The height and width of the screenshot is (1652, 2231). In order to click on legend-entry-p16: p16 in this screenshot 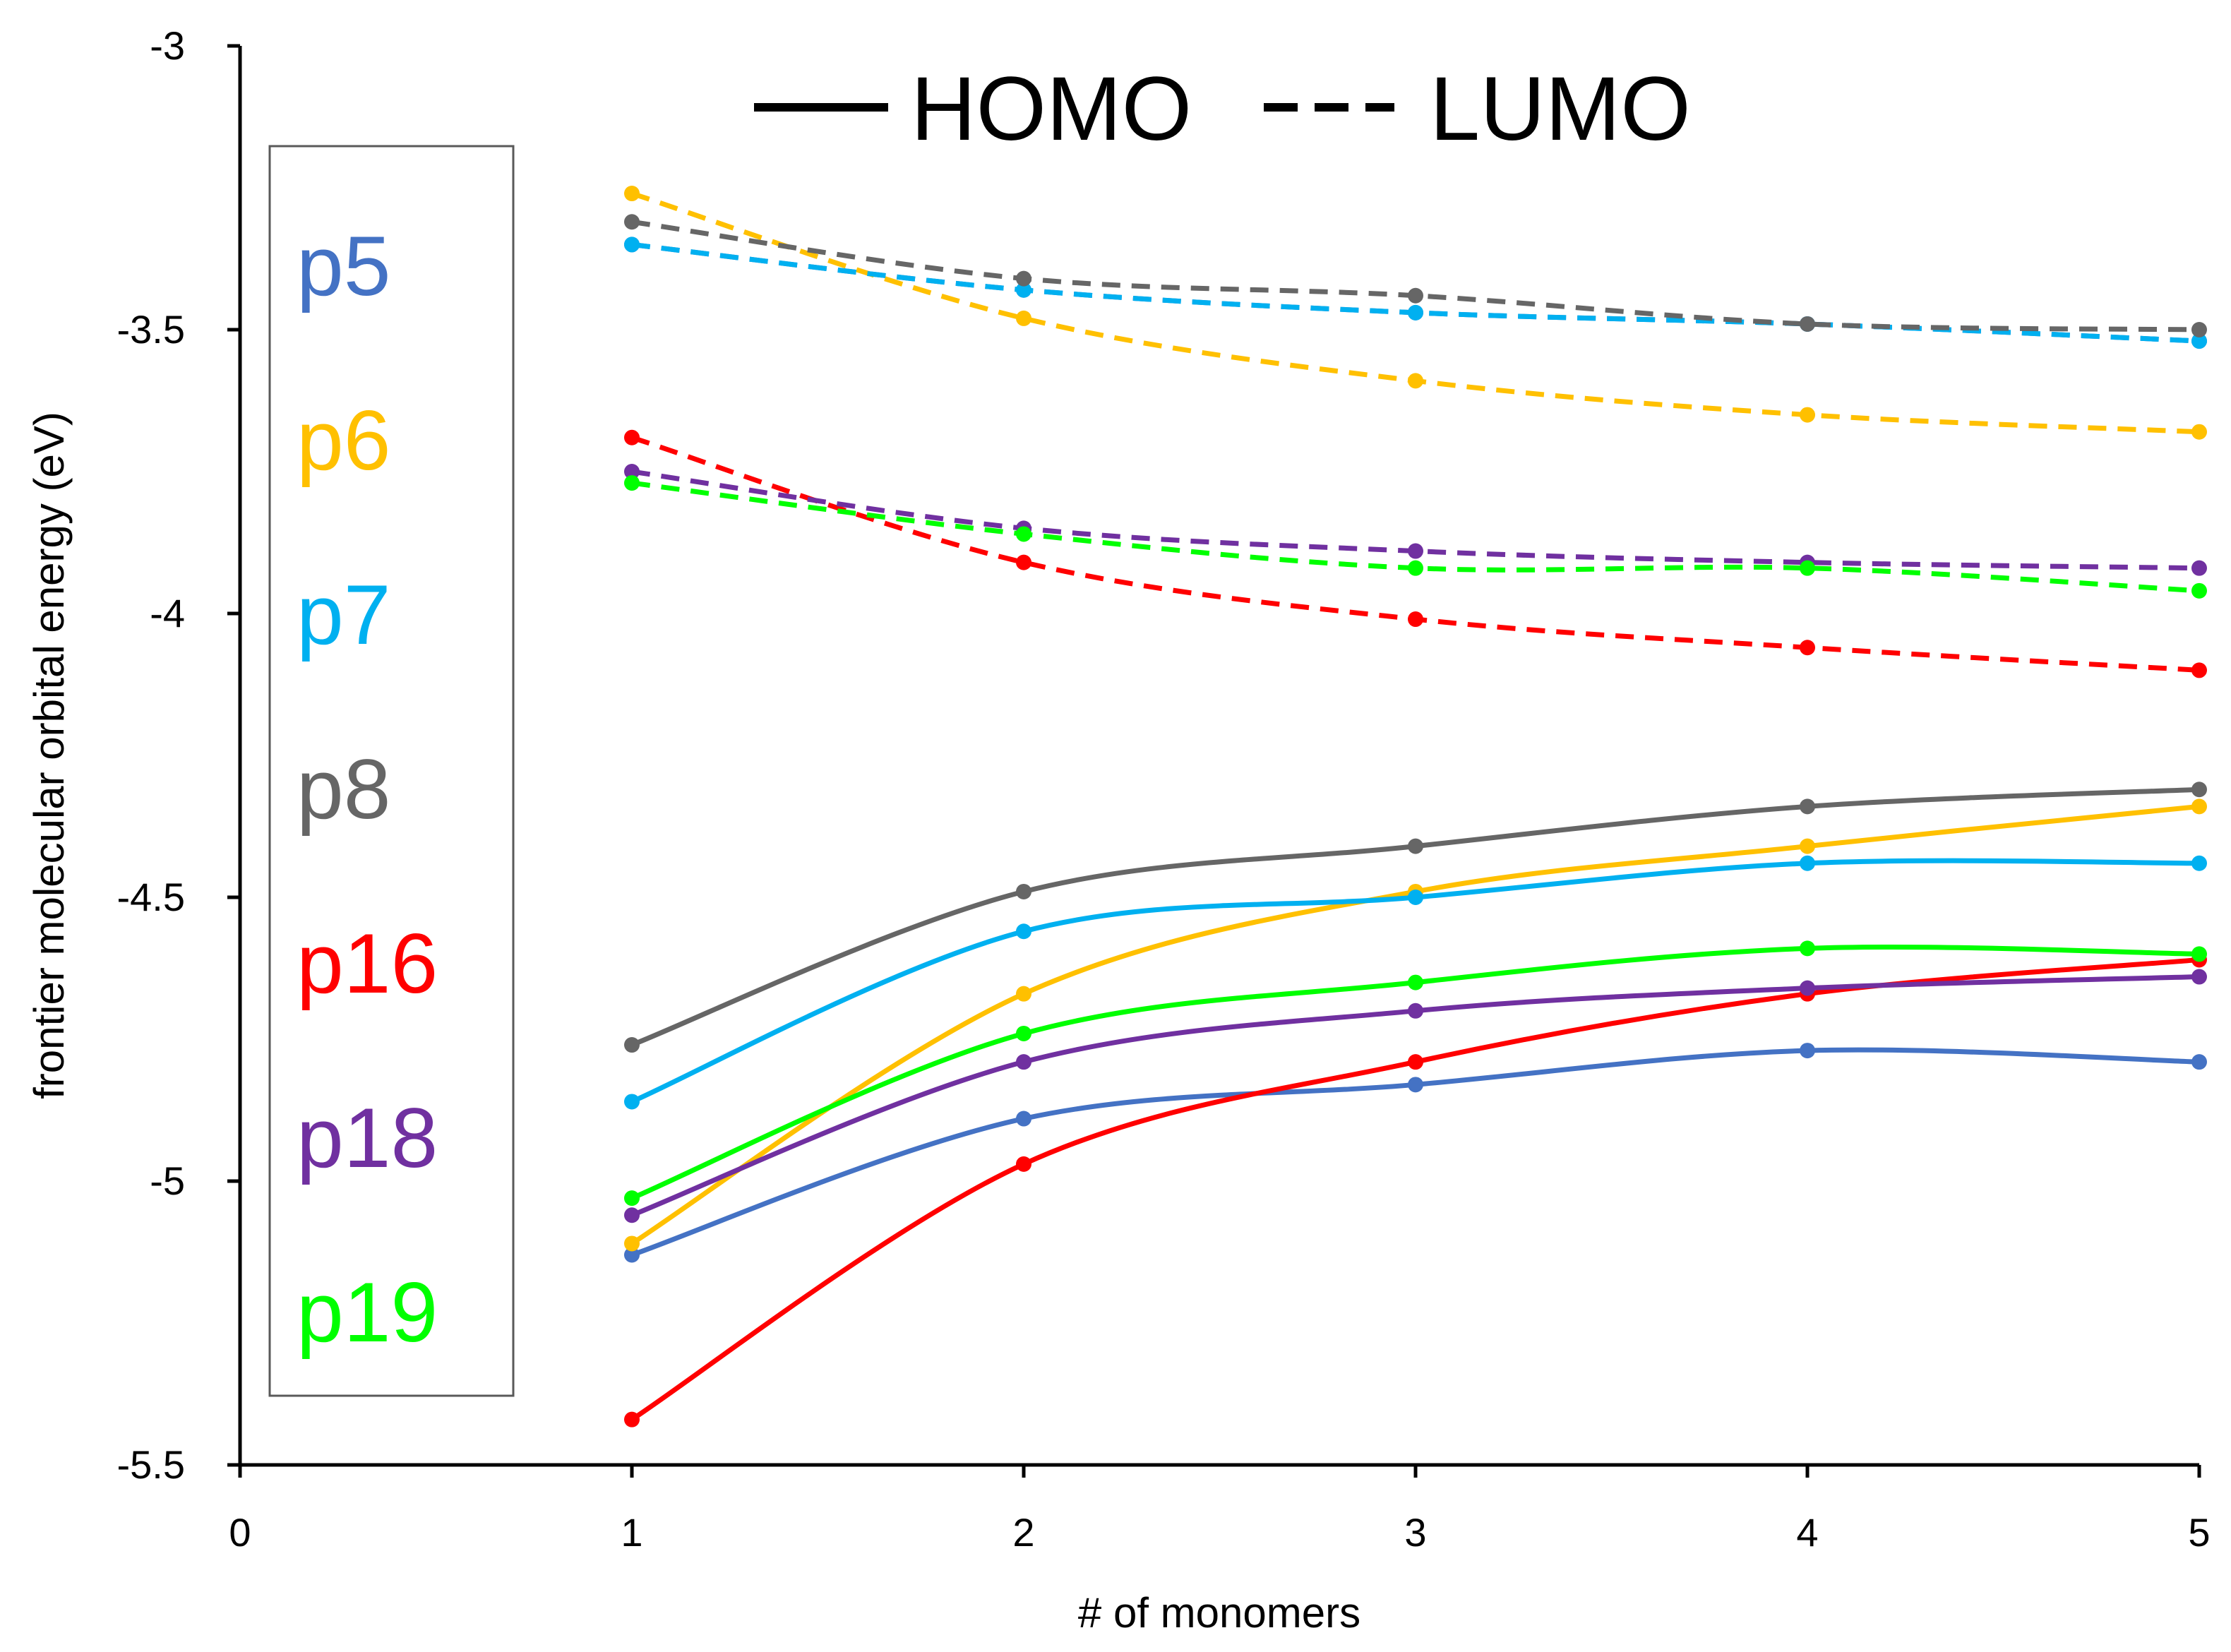, I will do `click(367, 963)`.